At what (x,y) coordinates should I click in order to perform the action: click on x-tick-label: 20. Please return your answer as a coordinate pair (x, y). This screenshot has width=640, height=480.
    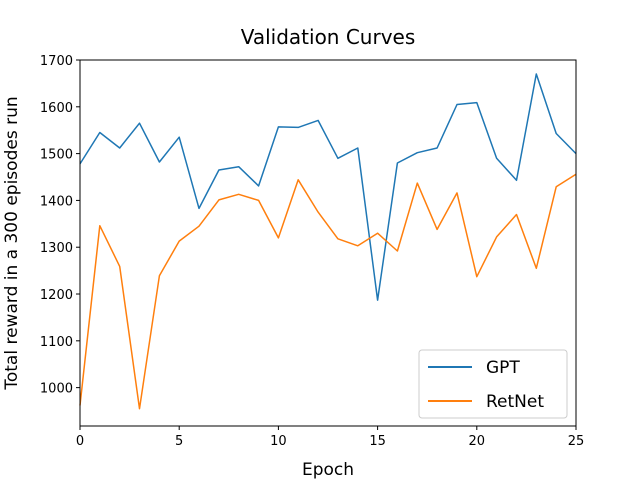
    Looking at the image, I should click on (477, 441).